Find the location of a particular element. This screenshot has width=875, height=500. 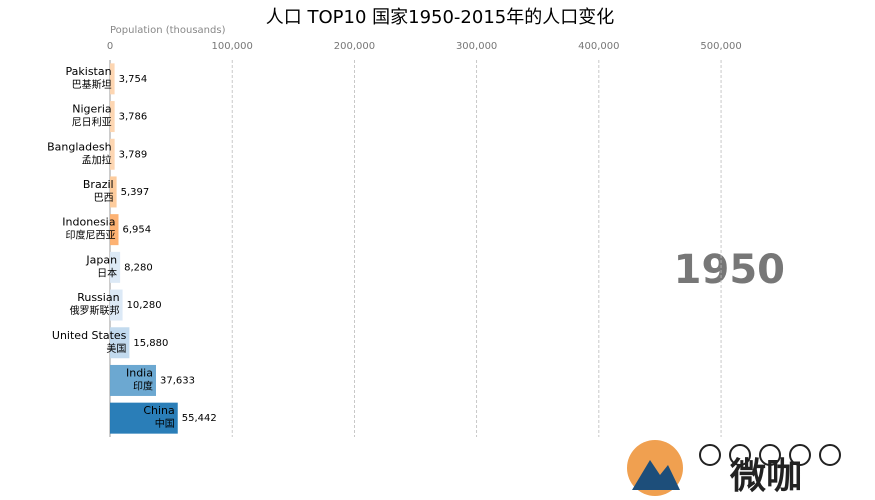

bar-name: India is located at coordinates (139, 372).